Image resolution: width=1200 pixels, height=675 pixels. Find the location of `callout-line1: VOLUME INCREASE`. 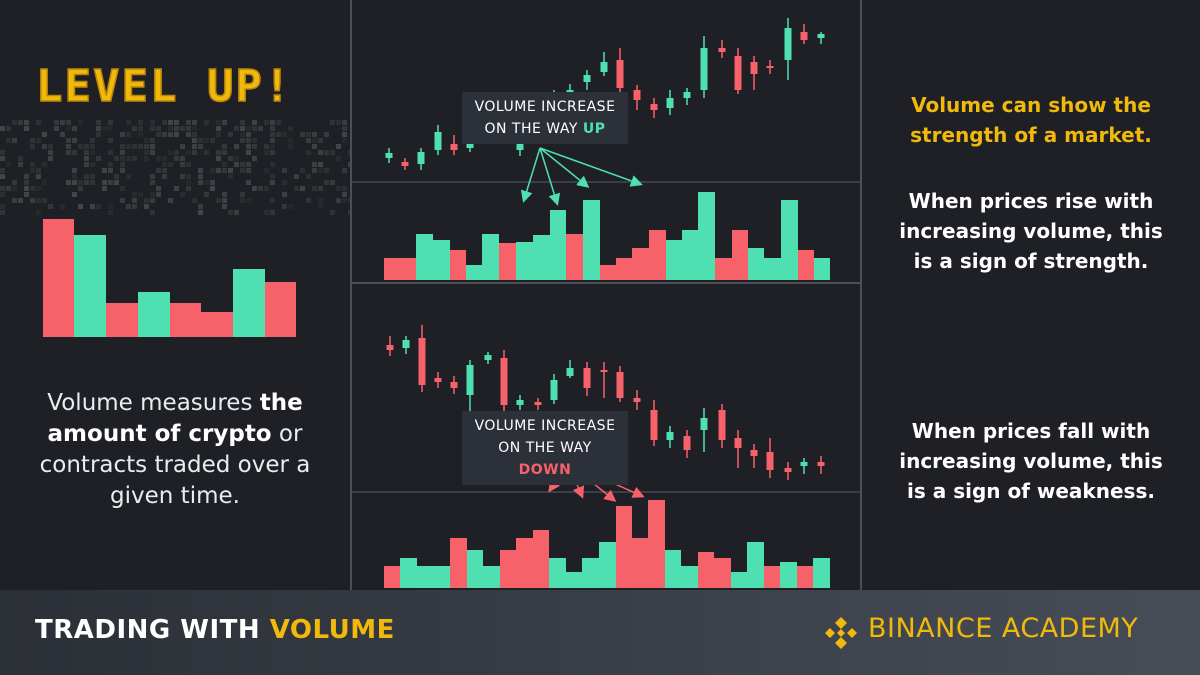

callout-line1: VOLUME INCREASE is located at coordinates (545, 426).